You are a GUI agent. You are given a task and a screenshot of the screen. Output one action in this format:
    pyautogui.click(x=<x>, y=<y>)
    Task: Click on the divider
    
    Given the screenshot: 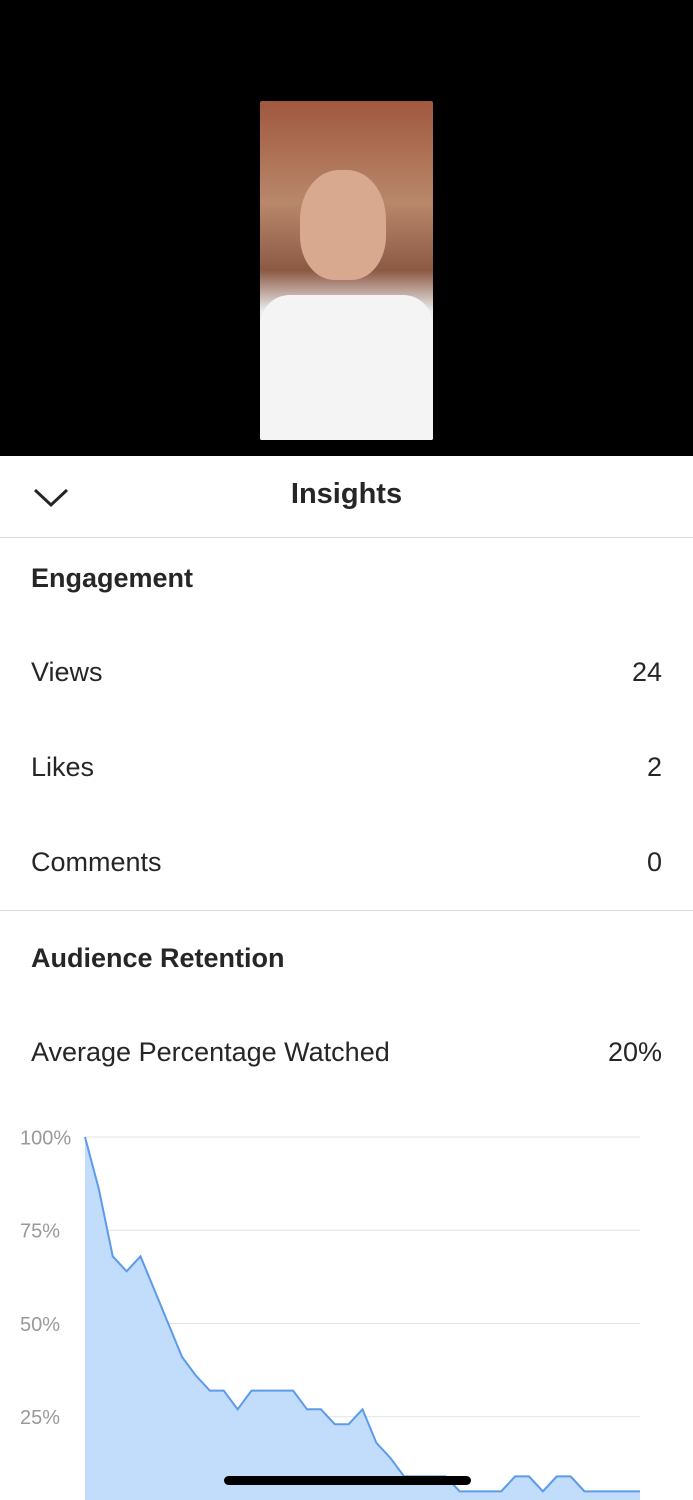 What is the action you would take?
    pyautogui.click(x=346, y=910)
    